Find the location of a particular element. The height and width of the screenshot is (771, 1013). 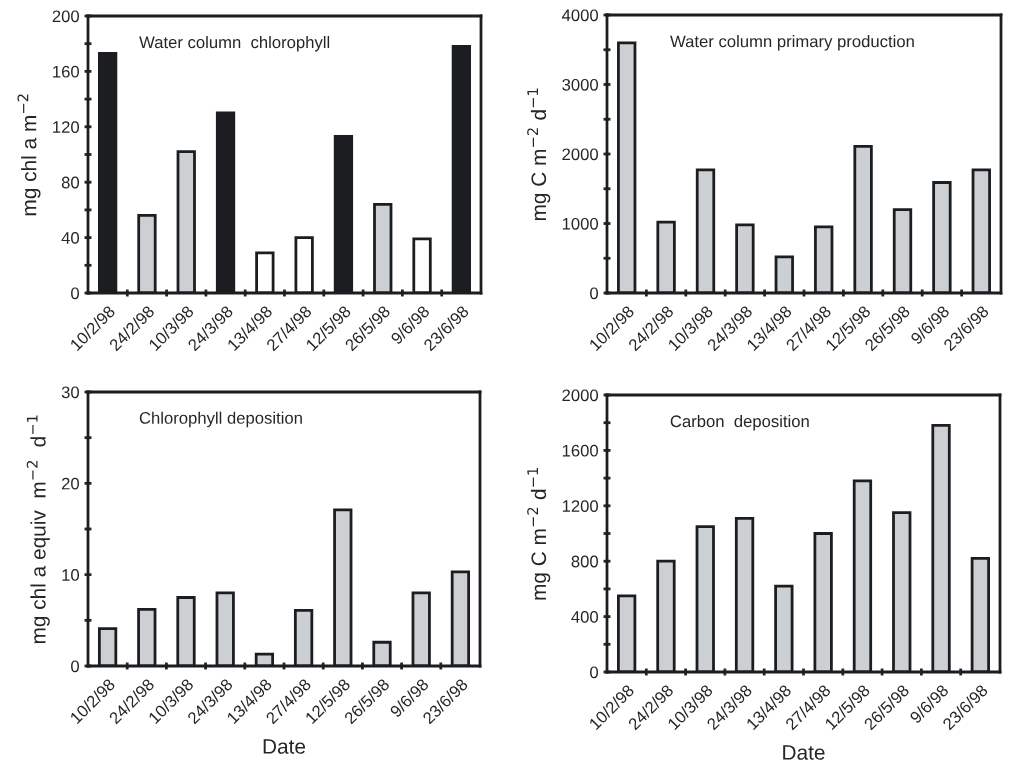

y-tick-label: 1000 is located at coordinates (580, 223).